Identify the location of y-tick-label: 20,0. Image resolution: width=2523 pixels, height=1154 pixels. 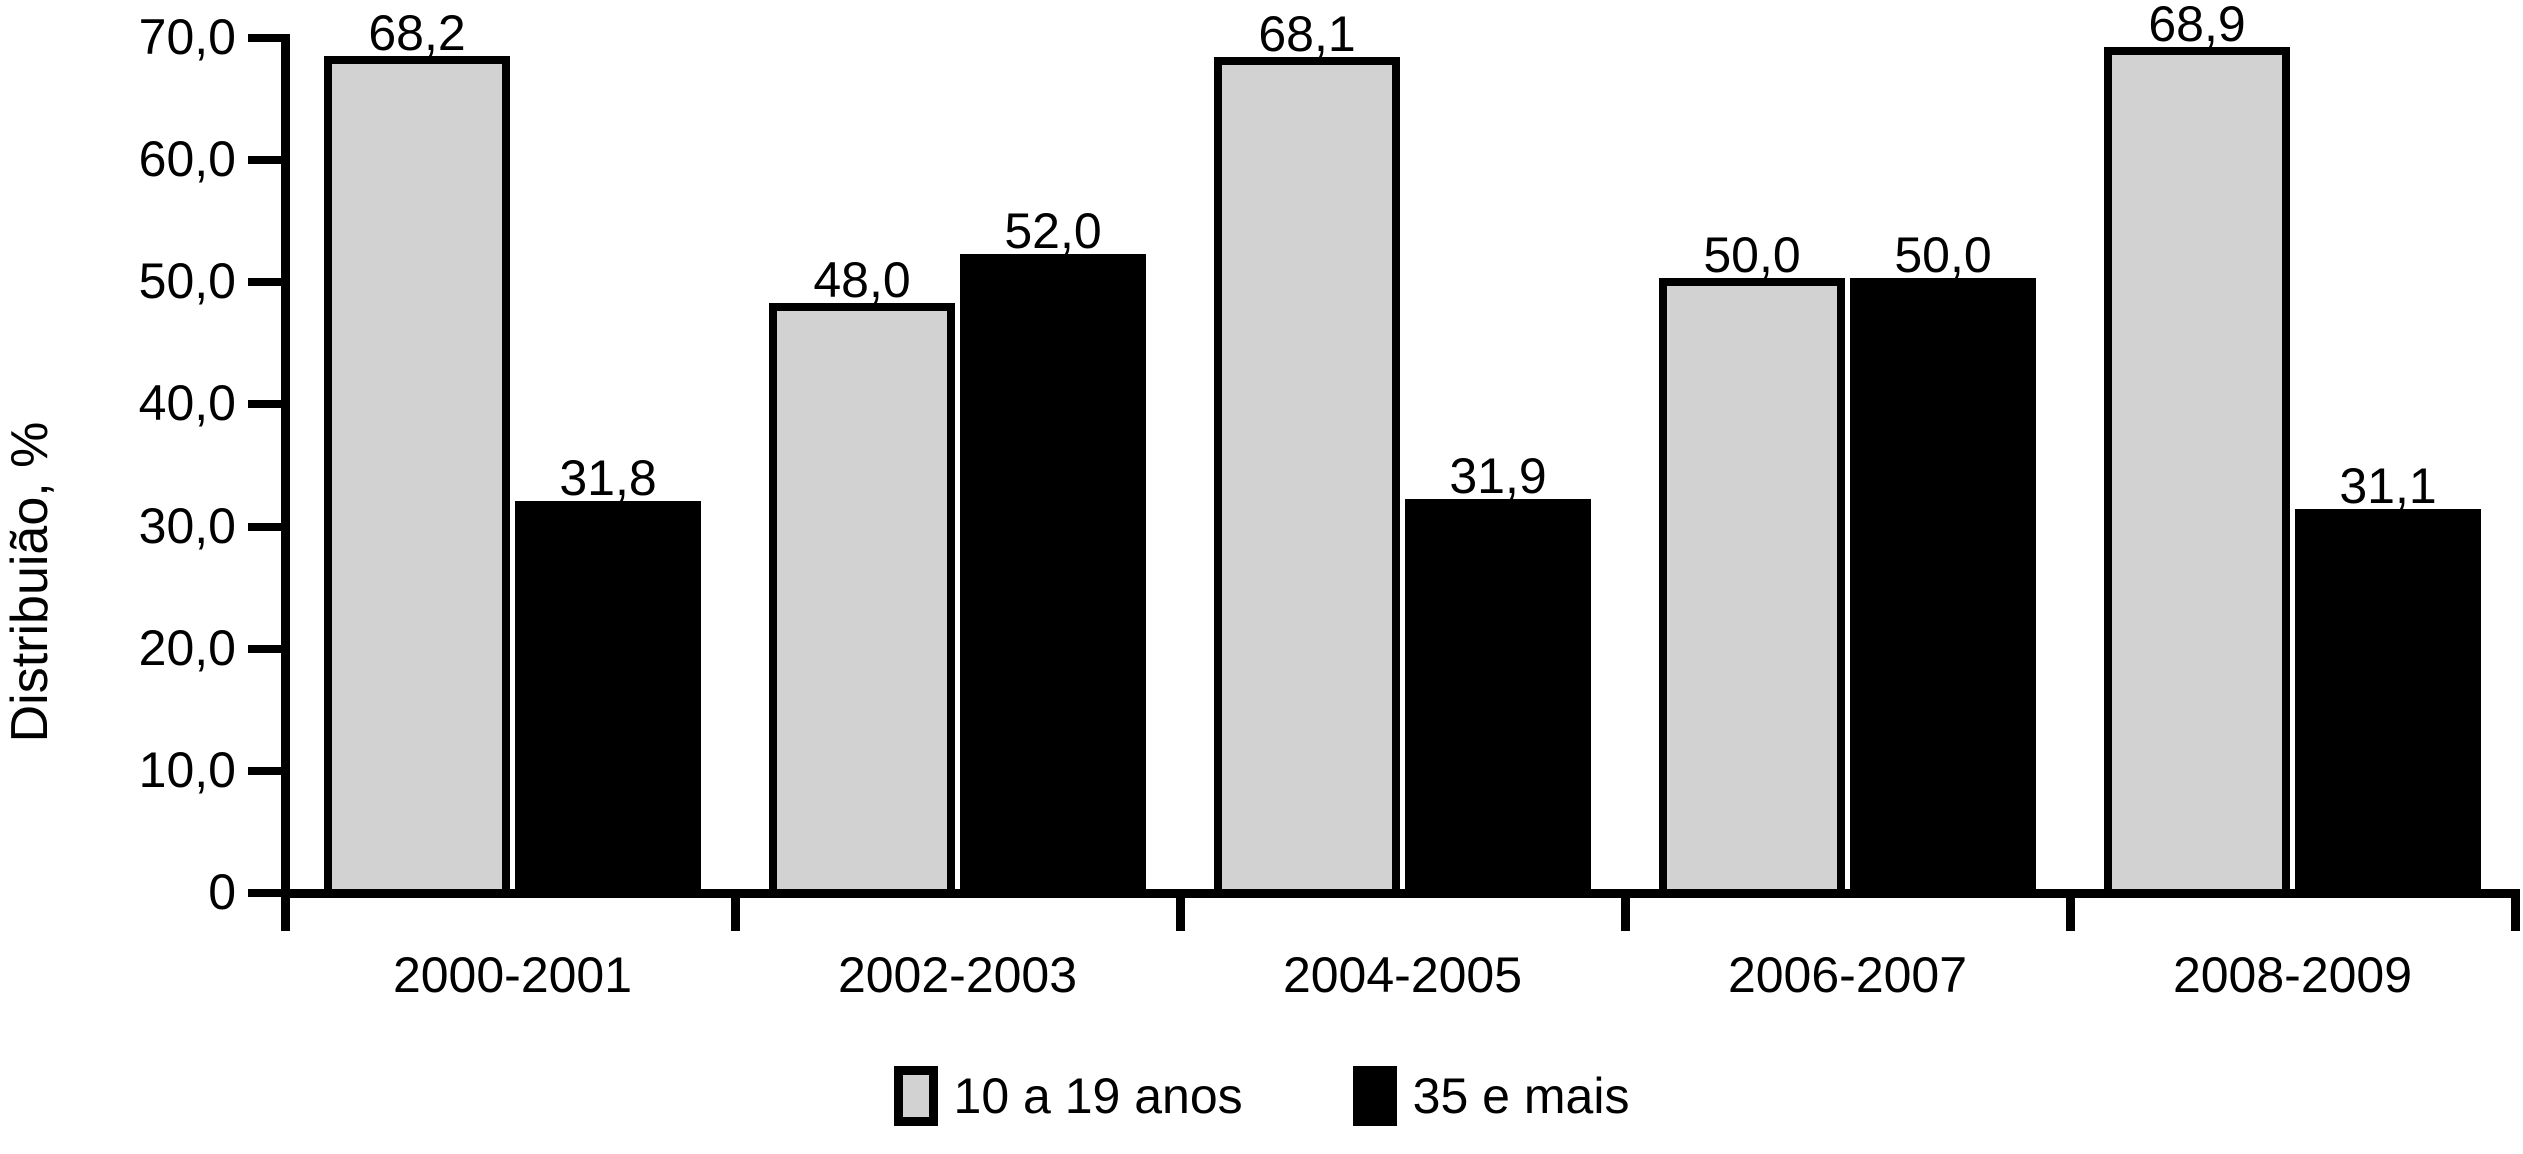
(187, 647).